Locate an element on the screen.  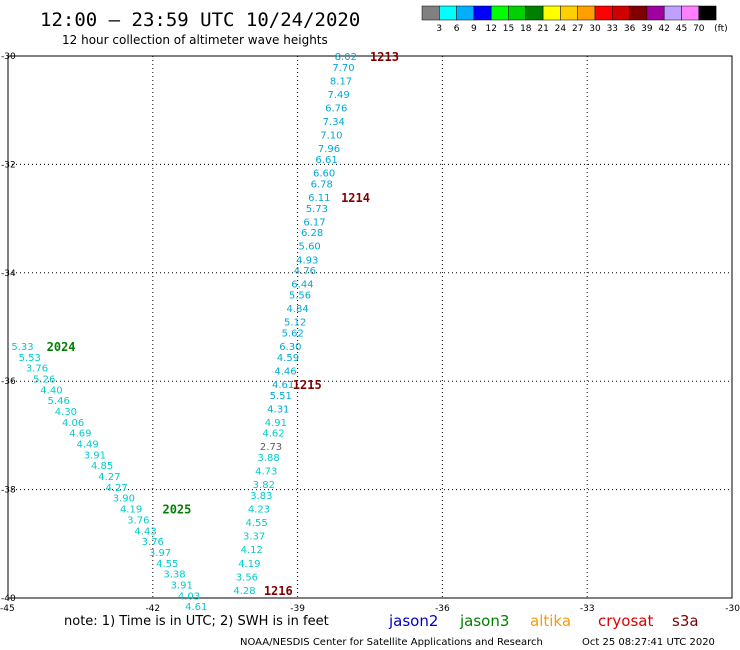
time-label: 2024 is located at coordinates (61, 347).